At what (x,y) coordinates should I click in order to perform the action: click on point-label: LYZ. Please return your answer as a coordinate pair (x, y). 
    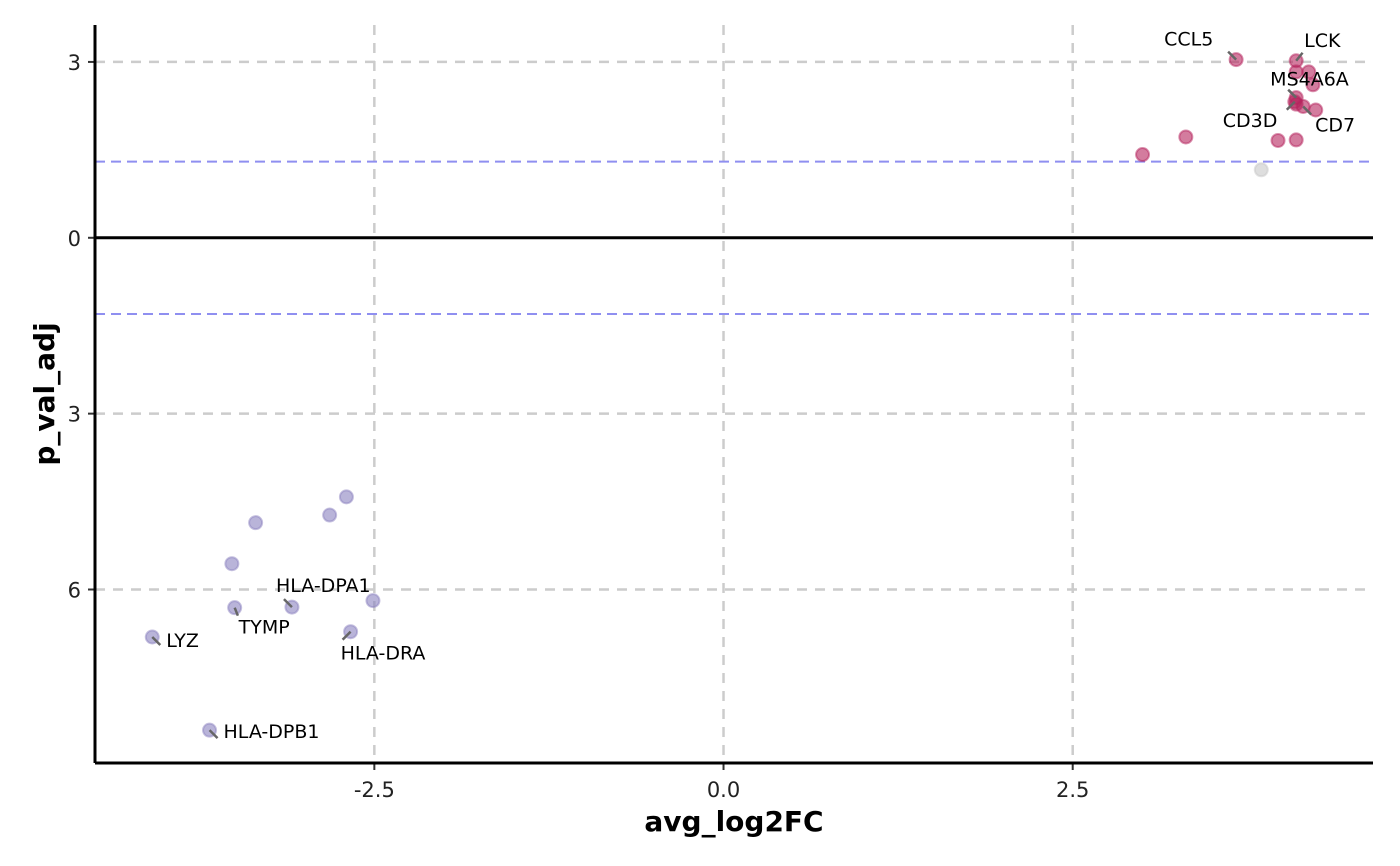
    Looking at the image, I should click on (182, 641).